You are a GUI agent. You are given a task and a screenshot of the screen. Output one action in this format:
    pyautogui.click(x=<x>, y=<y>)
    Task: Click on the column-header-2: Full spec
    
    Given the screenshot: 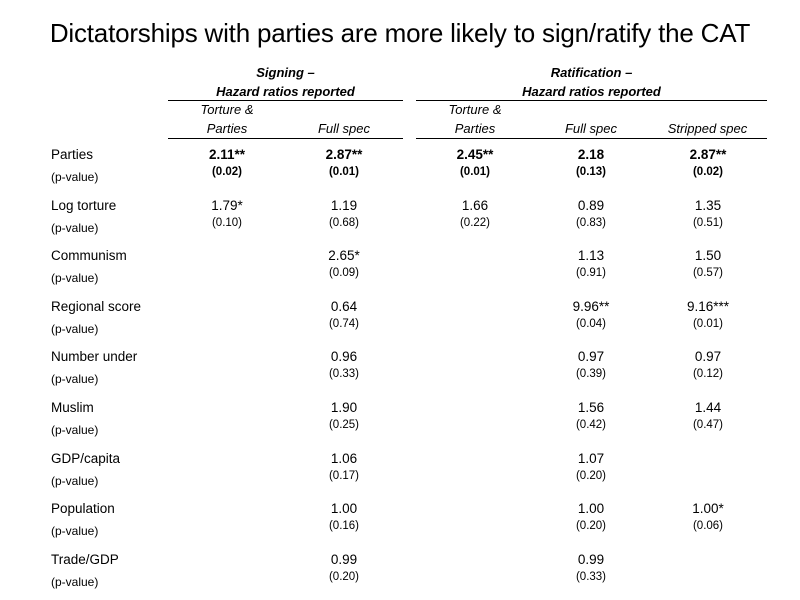 What is the action you would take?
    pyautogui.click(x=344, y=119)
    